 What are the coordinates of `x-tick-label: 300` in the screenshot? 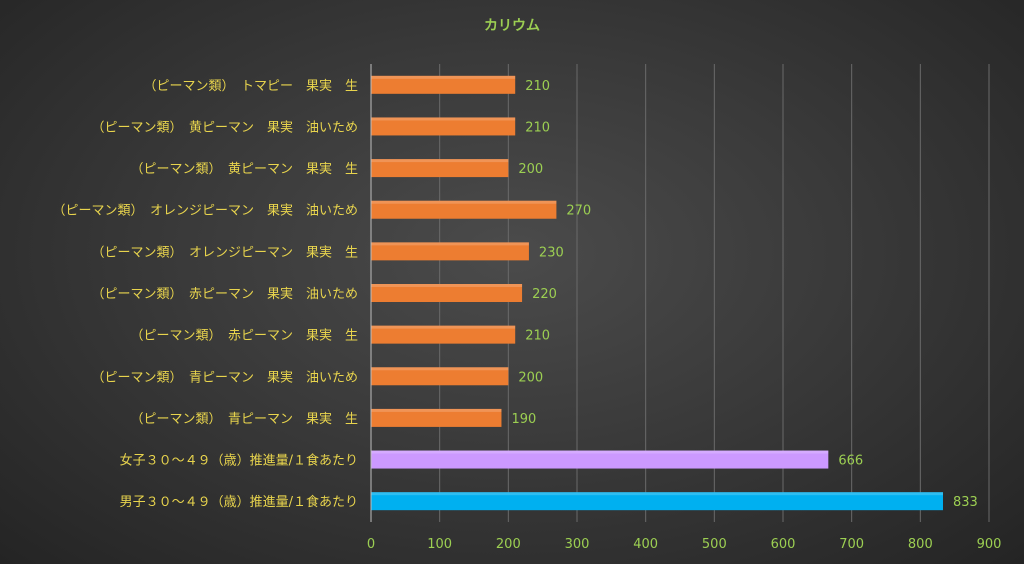 It's located at (577, 544).